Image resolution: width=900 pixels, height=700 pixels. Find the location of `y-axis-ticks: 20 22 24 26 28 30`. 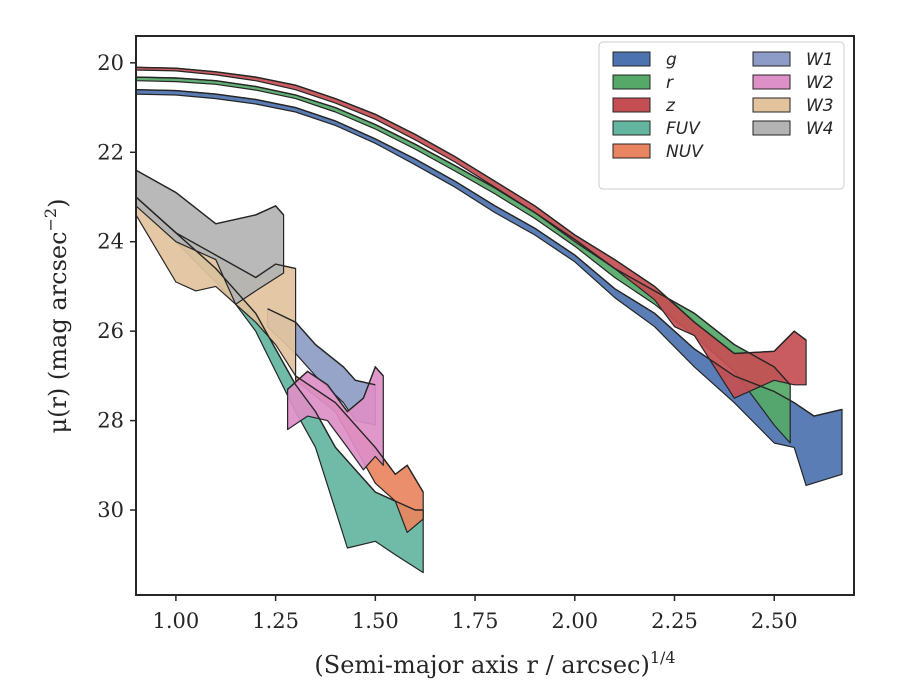

y-axis-ticks: 20 22 24 26 28 30 is located at coordinates (116, 286).